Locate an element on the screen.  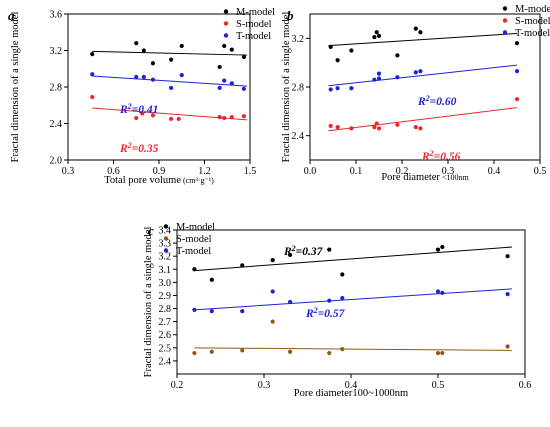
series-T-model: R2=0.41 T-model is located at coordinates (180, 73).